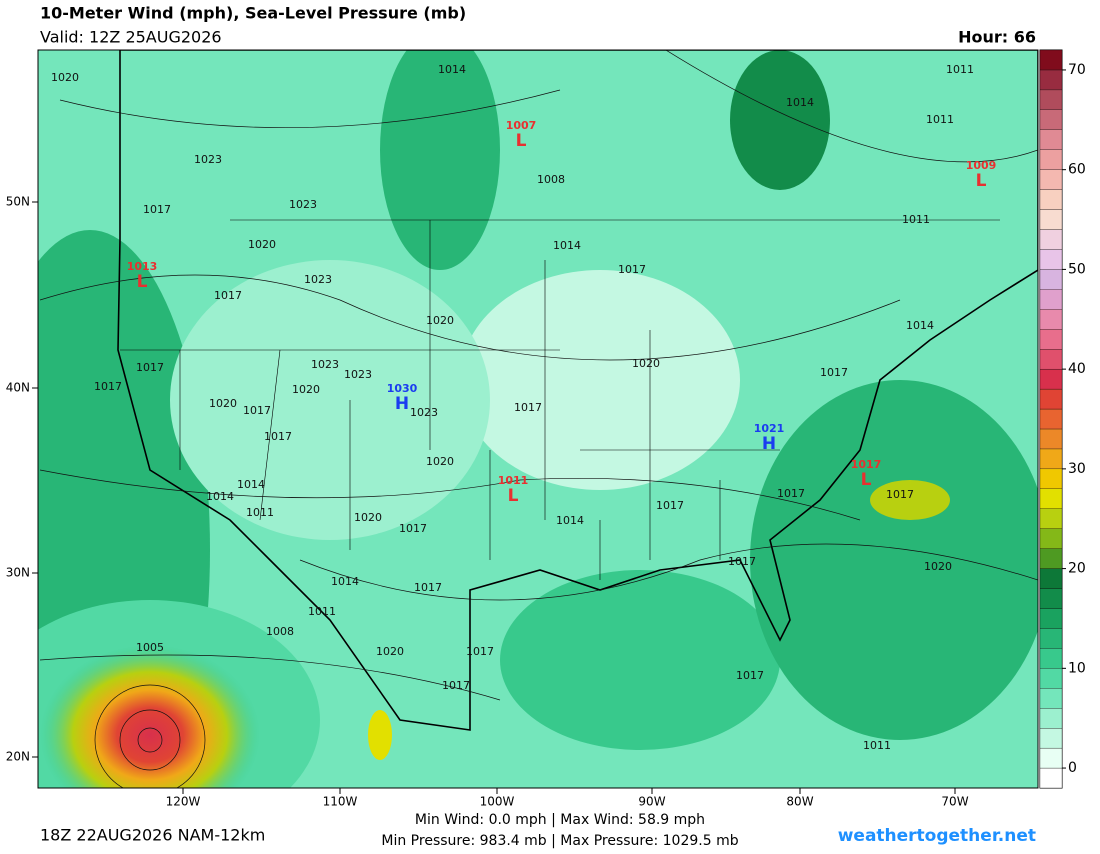  Describe the element at coordinates (131, 37) in the screenshot. I see `valid-time: Valid: 12Z 25AUG2026` at that location.